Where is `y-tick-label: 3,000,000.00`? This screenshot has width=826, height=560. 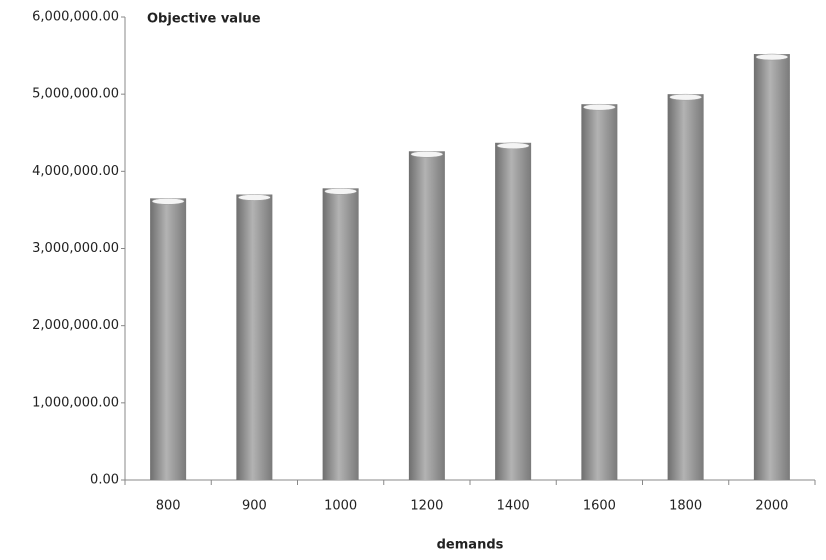
y-tick-label: 3,000,000.00 is located at coordinates (75, 248).